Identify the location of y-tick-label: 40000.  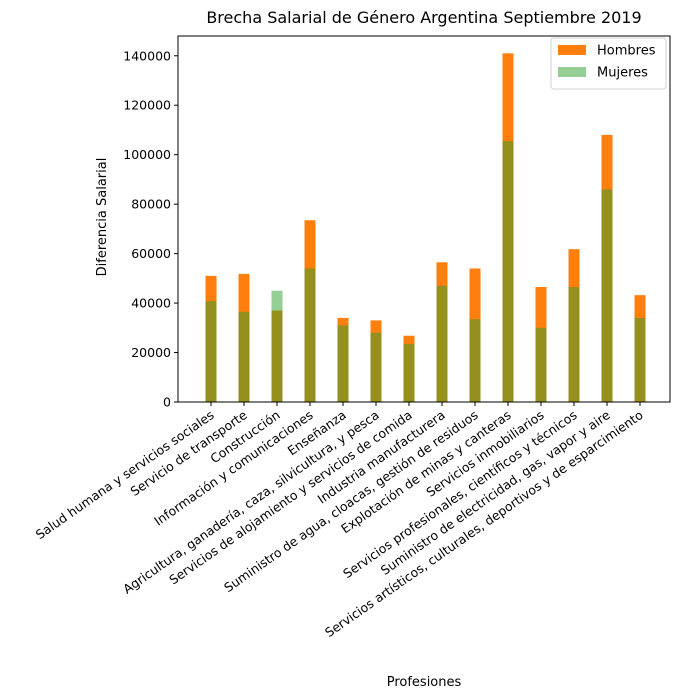
(151, 303).